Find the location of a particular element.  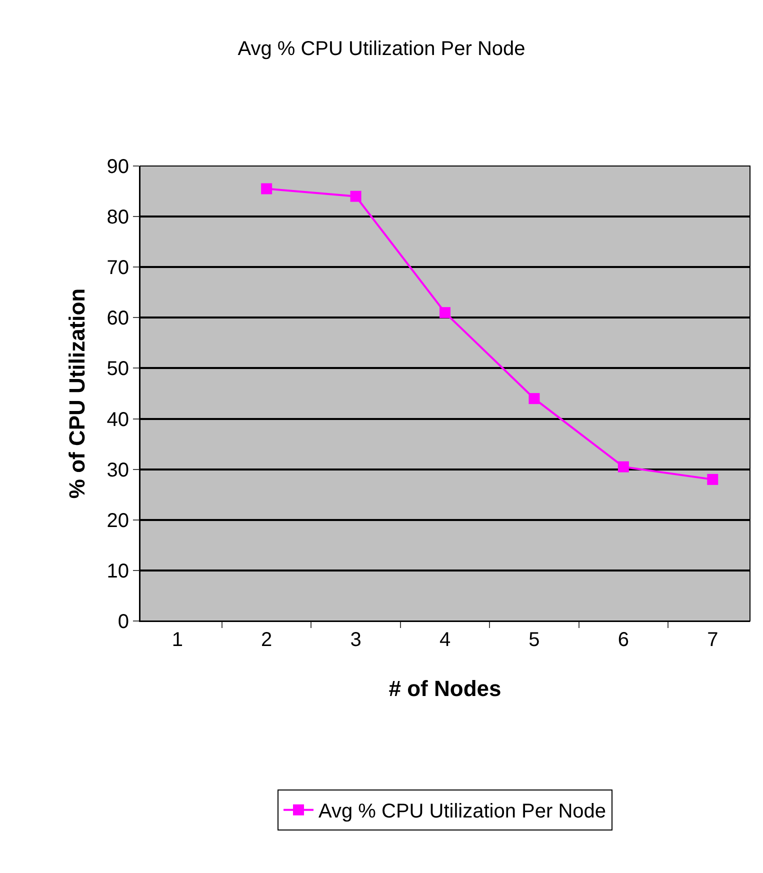

chart-title: Avg % CPU Utilization Per Node is located at coordinates (382, 49).